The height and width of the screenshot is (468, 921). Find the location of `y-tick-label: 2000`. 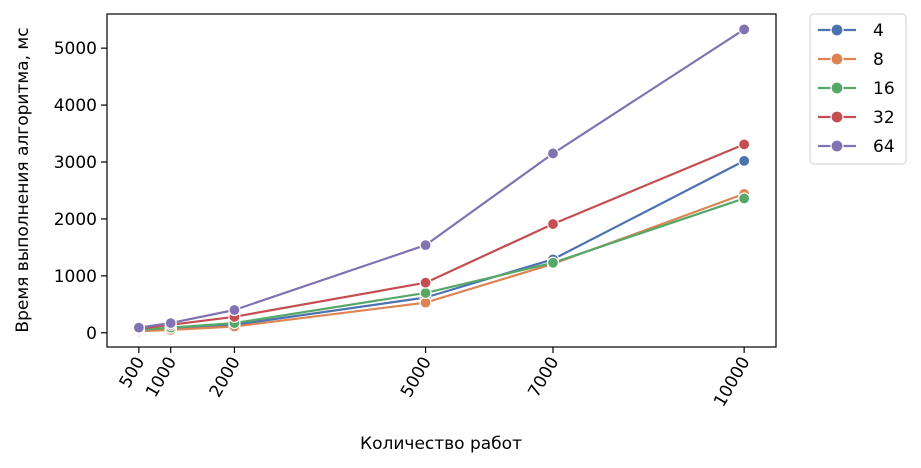

y-tick-label: 2000 is located at coordinates (75, 220).